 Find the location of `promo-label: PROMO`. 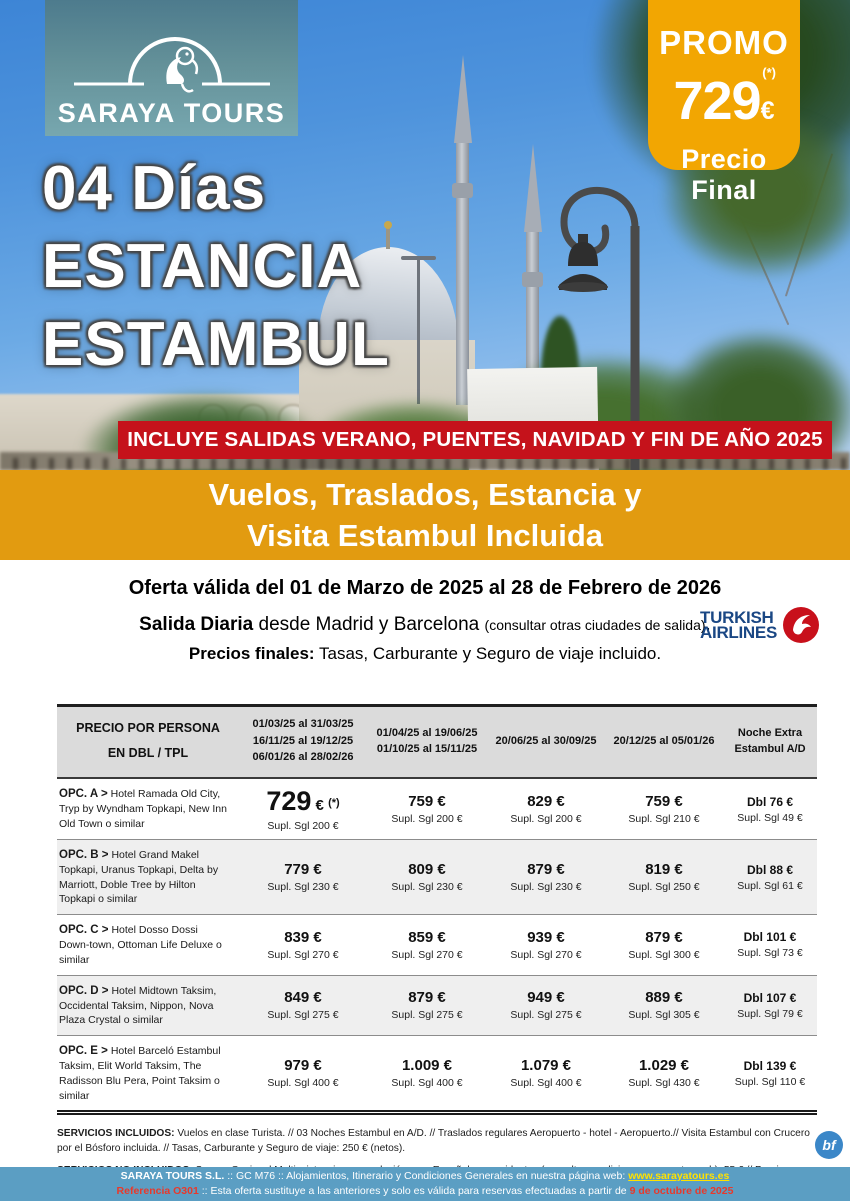

promo-label: PROMO is located at coordinates (724, 42).